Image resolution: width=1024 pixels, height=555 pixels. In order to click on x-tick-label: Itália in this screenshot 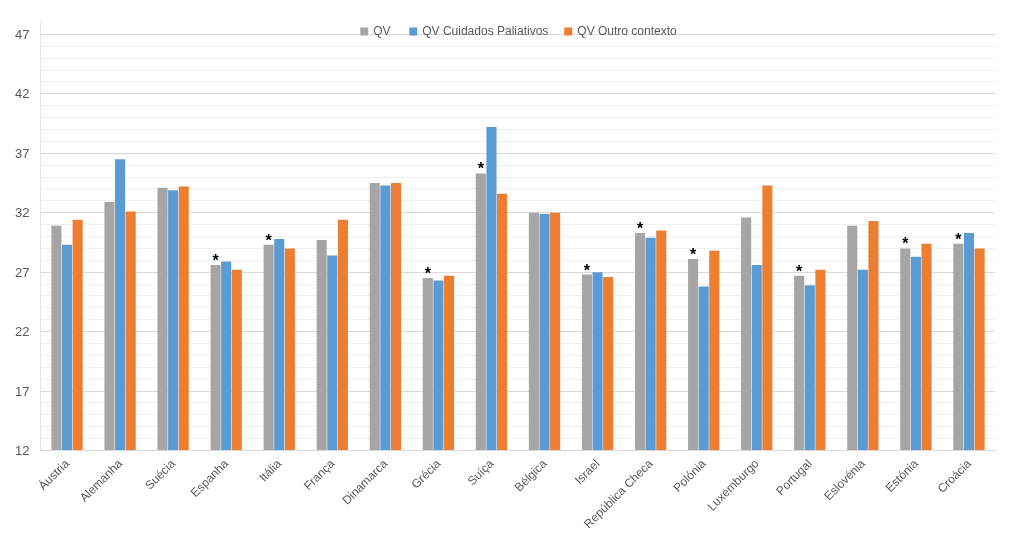, I will do `click(270, 470)`.